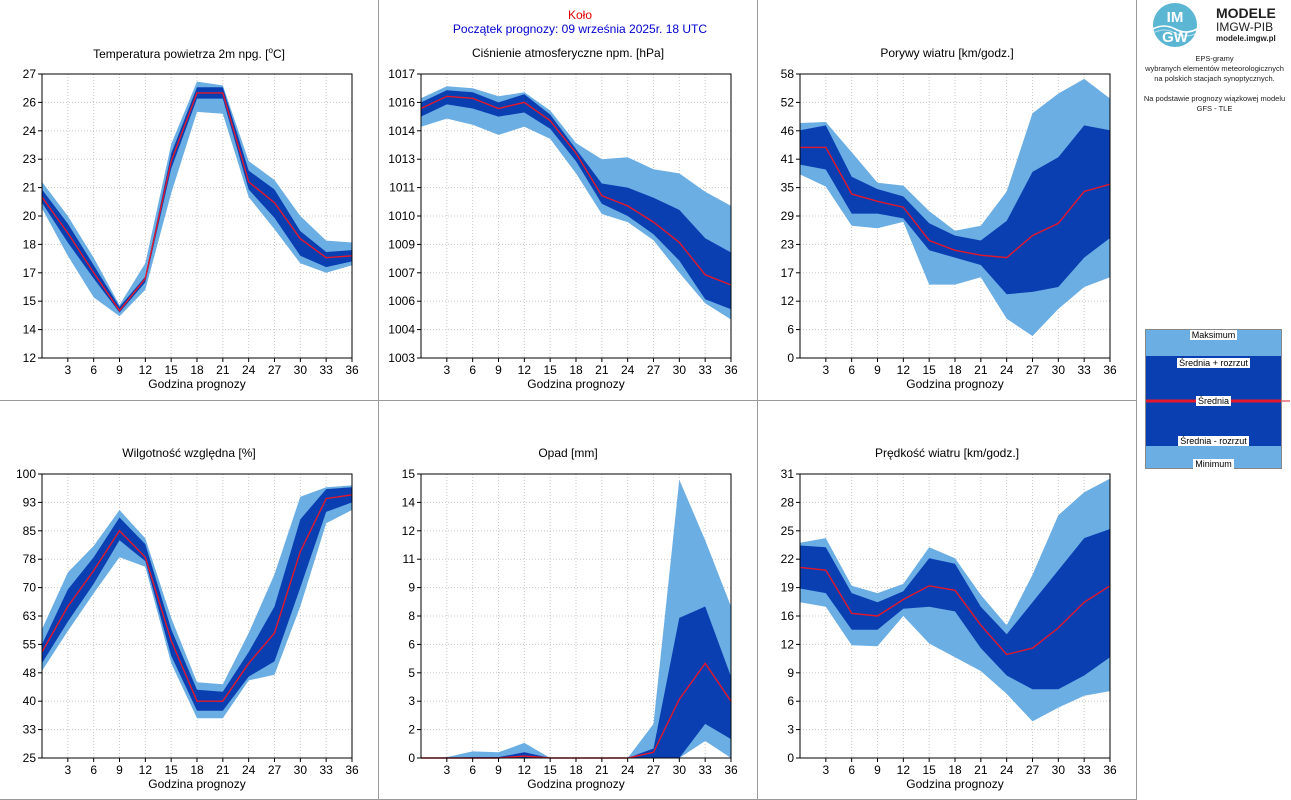 This screenshot has width=1291, height=800. I want to click on y-tick-label: 15, so click(409, 474).